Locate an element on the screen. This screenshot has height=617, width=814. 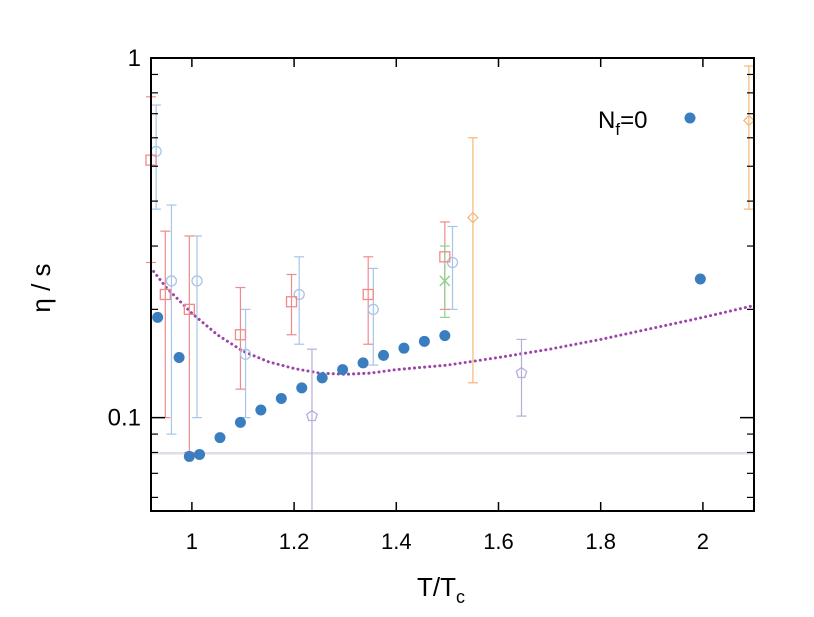
legend-marker is located at coordinates (690, 118).